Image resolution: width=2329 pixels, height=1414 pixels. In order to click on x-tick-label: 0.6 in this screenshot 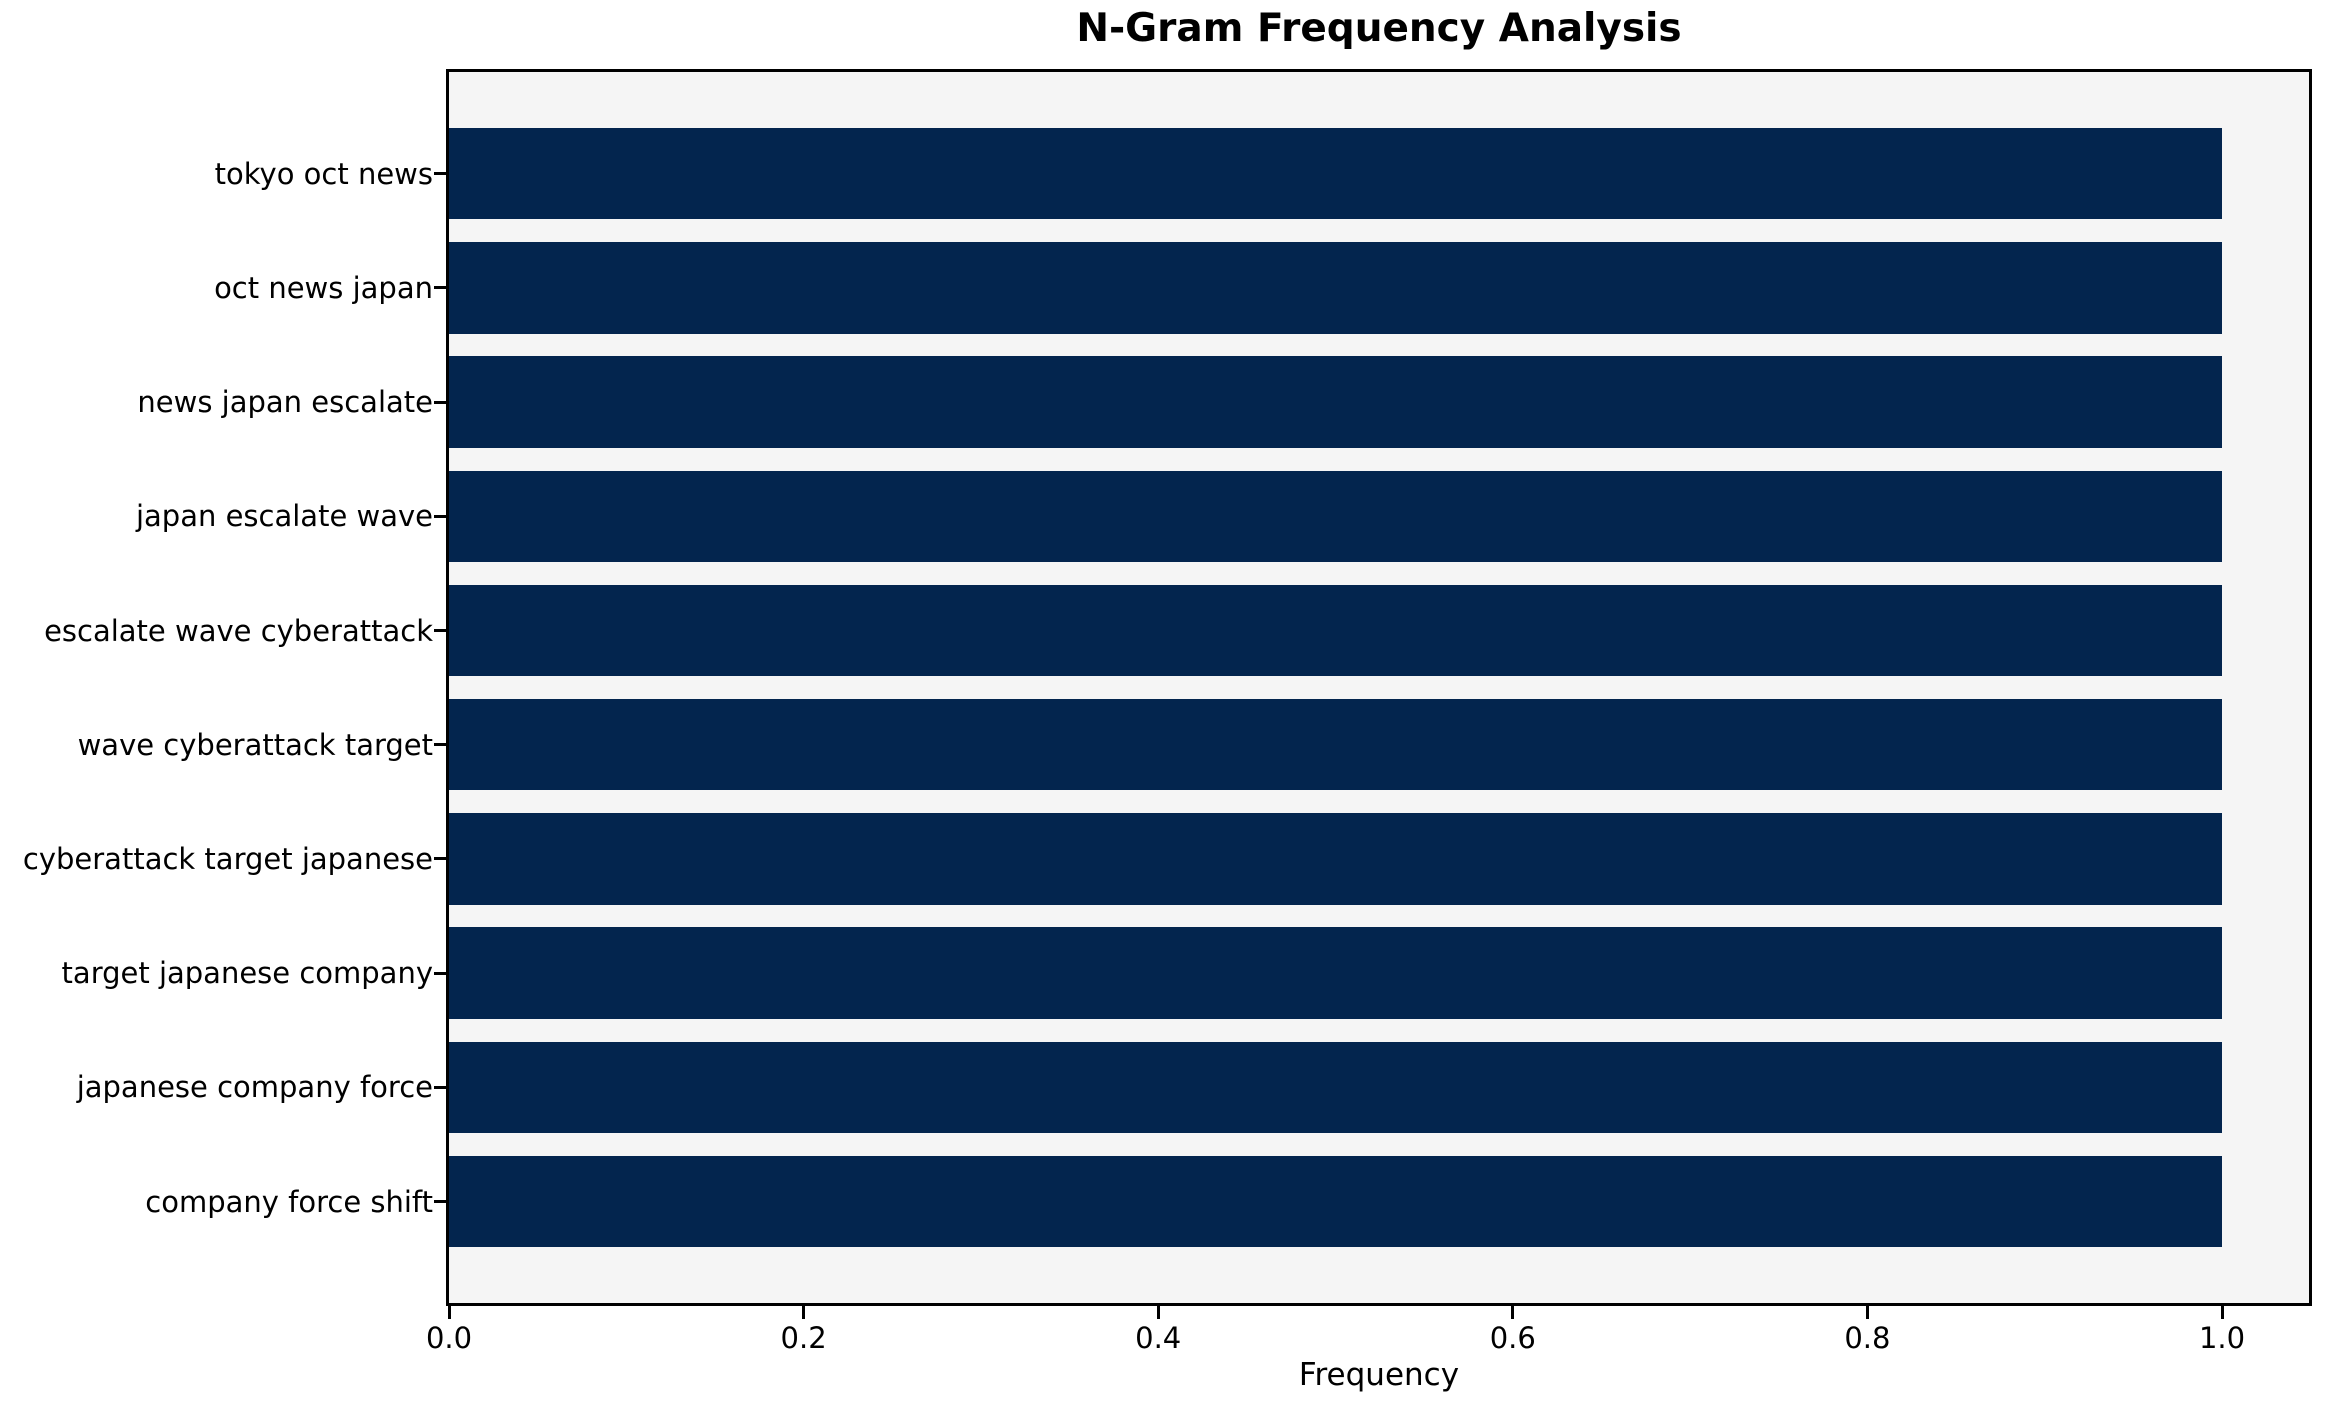, I will do `click(1512, 1338)`.